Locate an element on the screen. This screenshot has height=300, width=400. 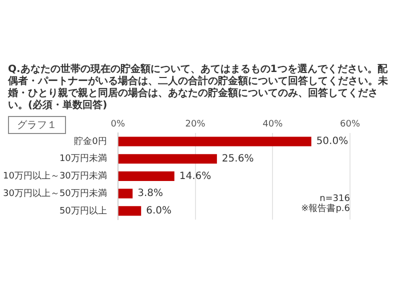
text: グラフ１ is located at coordinates (37, 125).